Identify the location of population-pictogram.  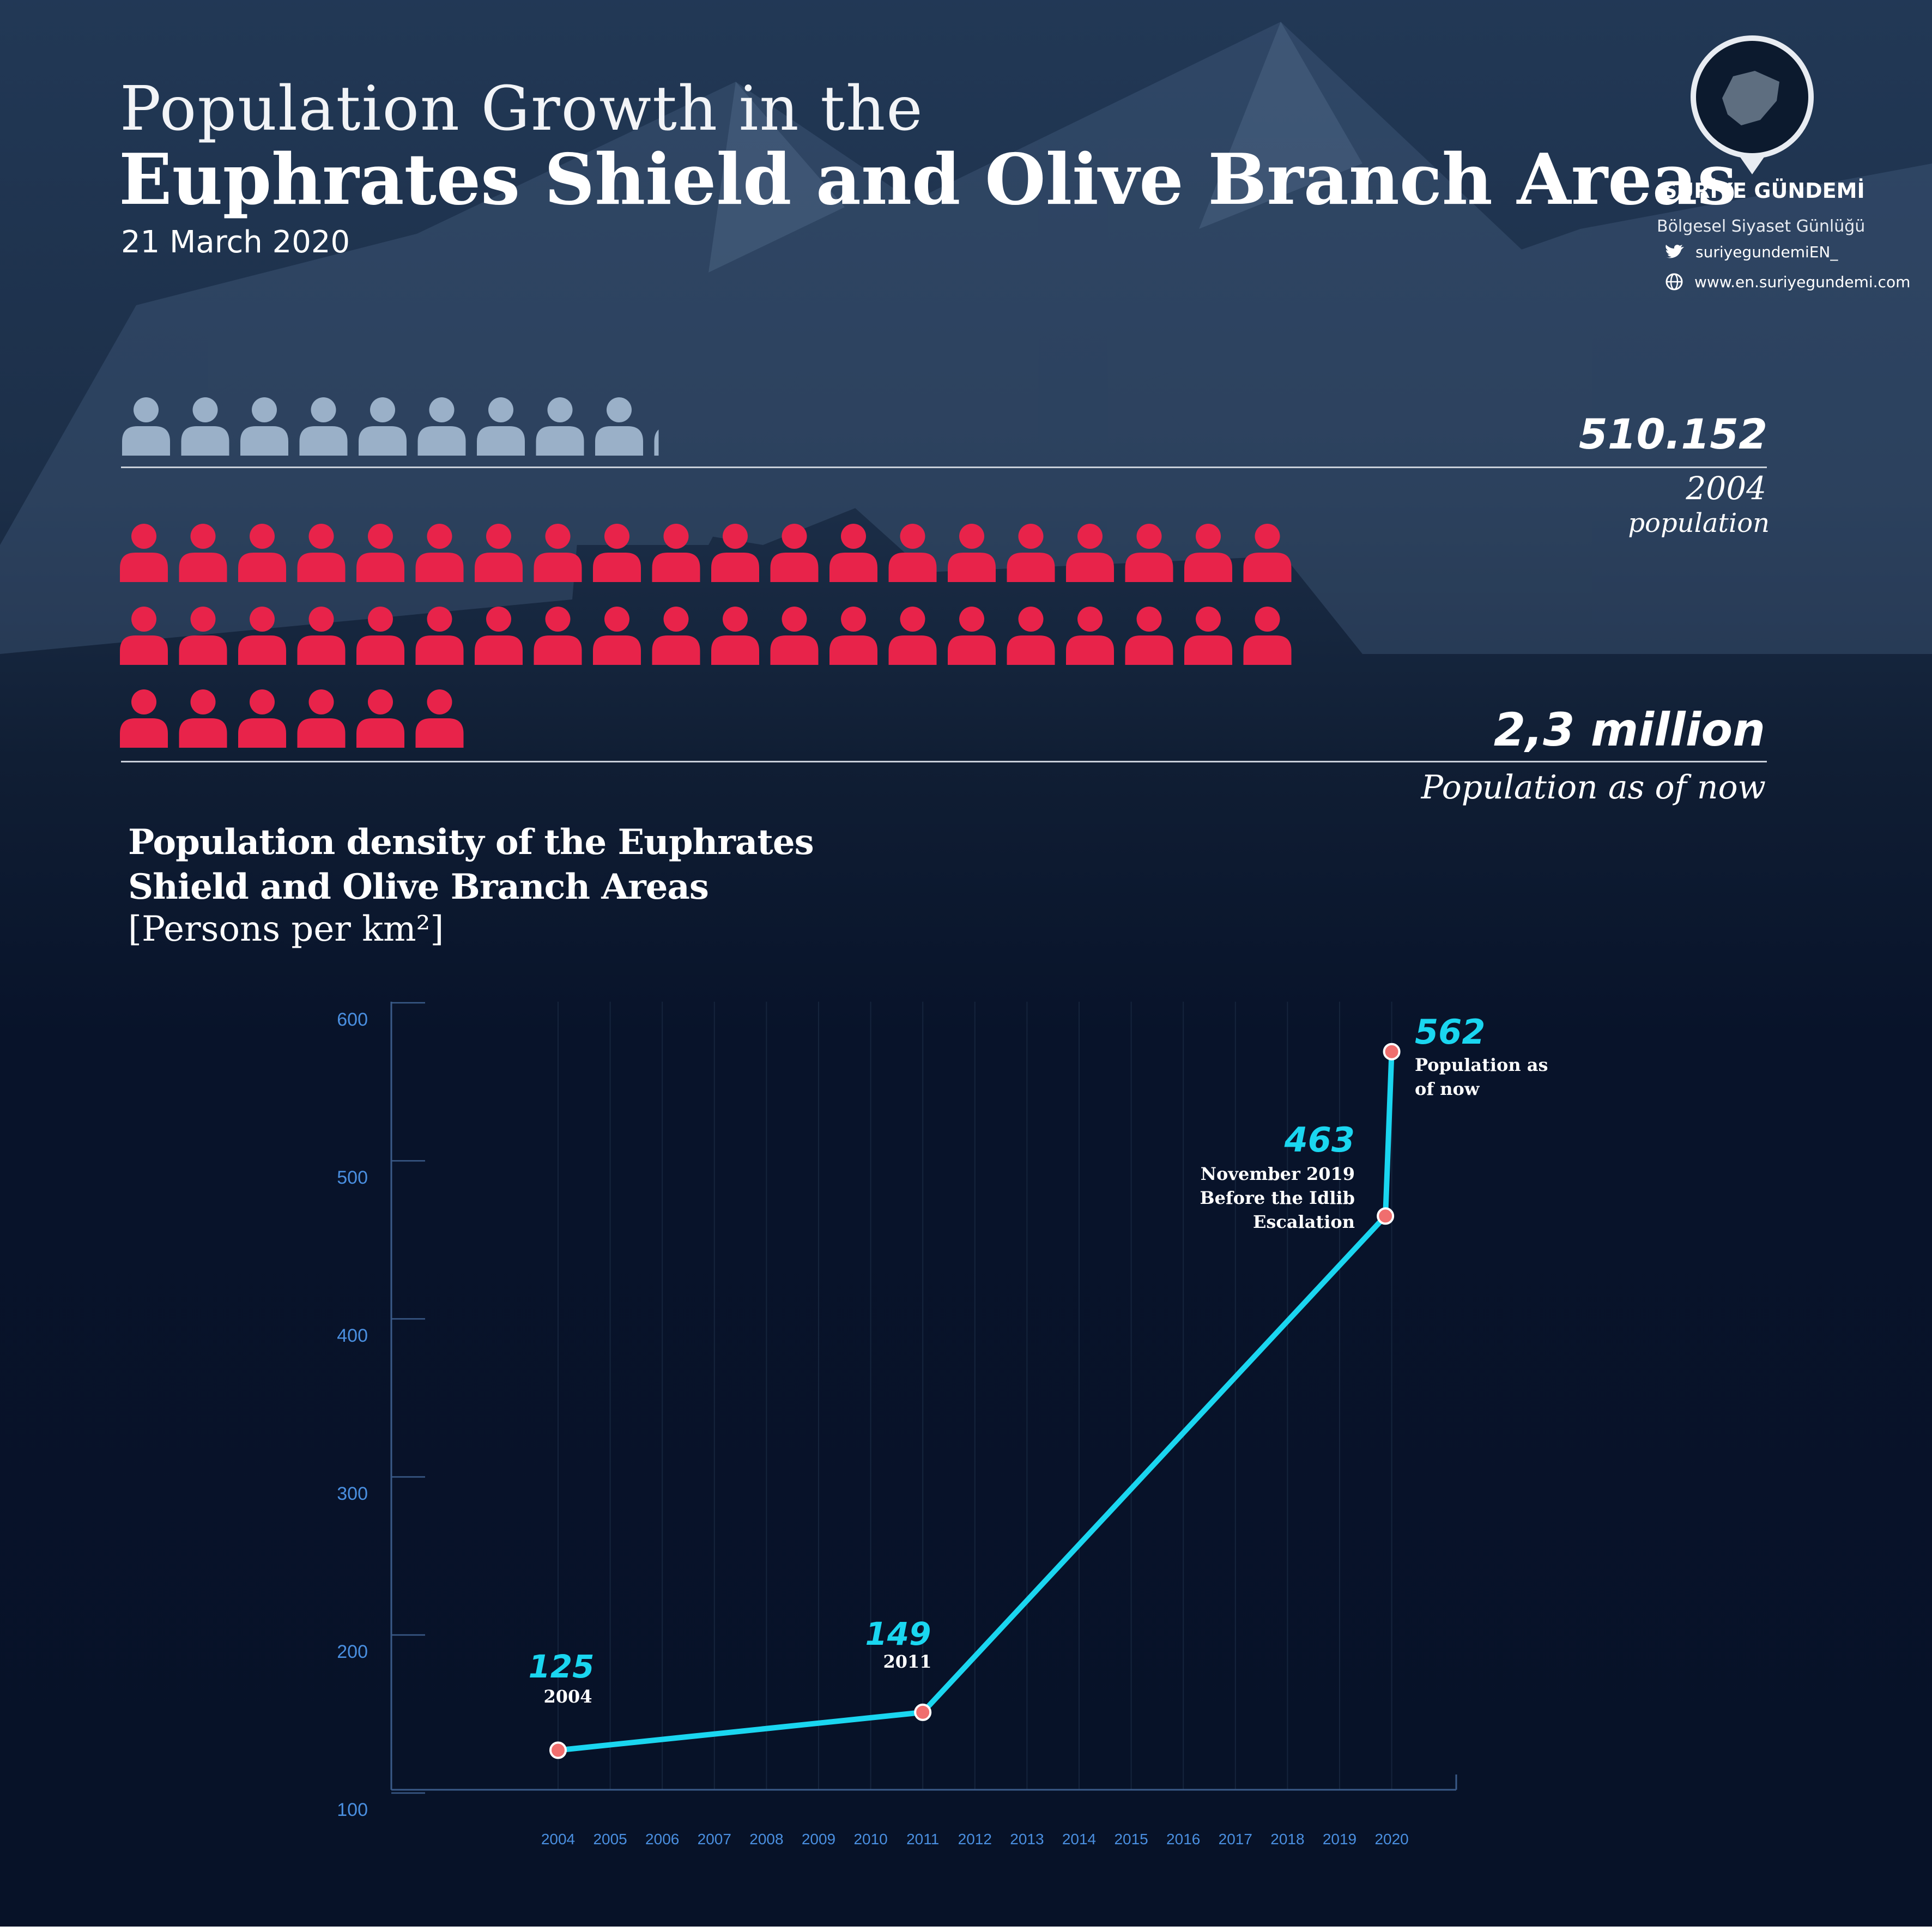
(706, 572).